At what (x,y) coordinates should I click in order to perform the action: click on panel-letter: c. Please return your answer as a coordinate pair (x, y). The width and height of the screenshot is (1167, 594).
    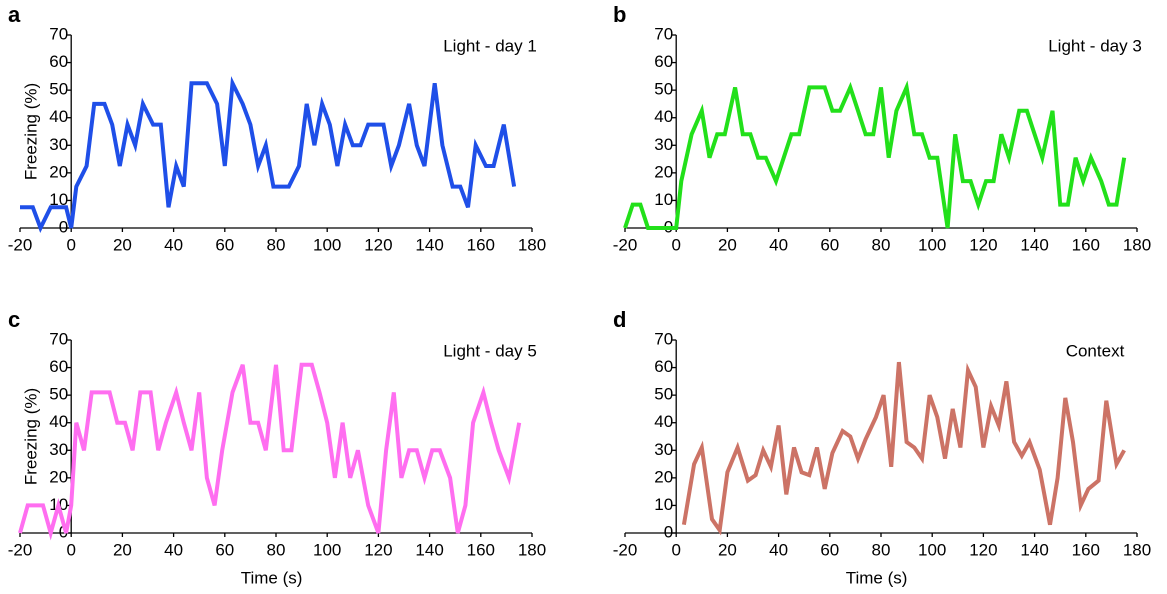
    Looking at the image, I should click on (14, 319).